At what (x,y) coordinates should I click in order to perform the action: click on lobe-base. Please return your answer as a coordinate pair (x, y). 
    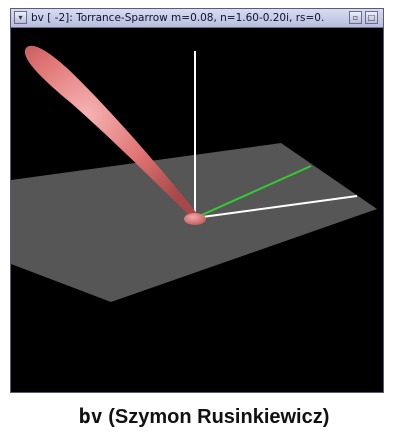
    Looking at the image, I should click on (195, 219).